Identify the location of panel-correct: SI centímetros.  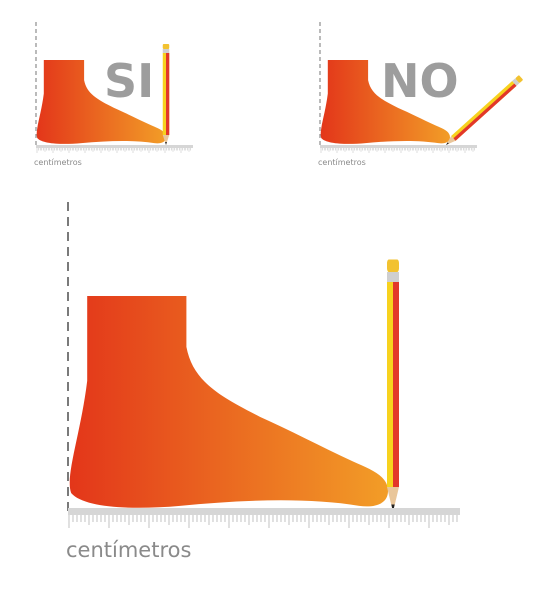
(113, 94).